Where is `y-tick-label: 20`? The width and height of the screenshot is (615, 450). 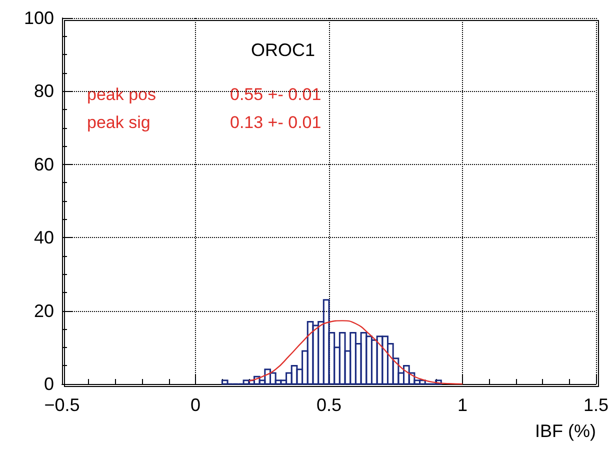 y-tick-label: 20 is located at coordinates (44, 310).